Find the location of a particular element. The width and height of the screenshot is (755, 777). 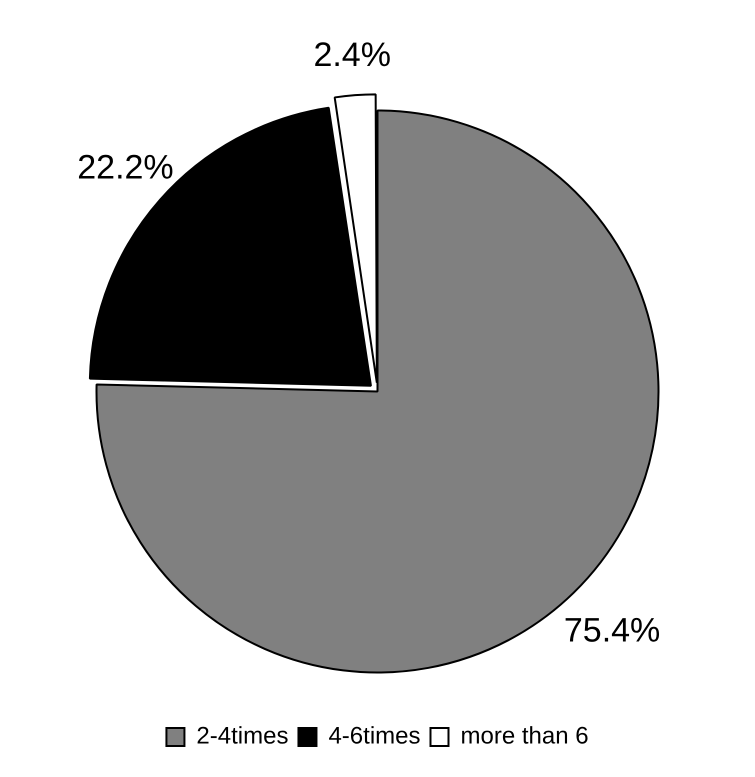

data-label: 75.4% is located at coordinates (612, 630).